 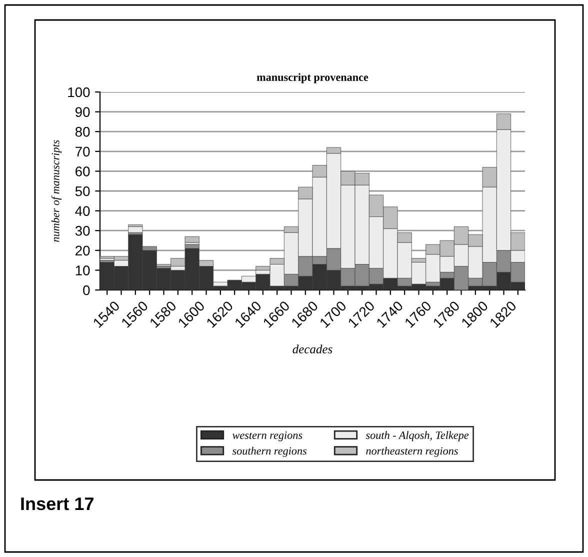 I want to click on y-tick-label: 10, so click(x=83, y=271).